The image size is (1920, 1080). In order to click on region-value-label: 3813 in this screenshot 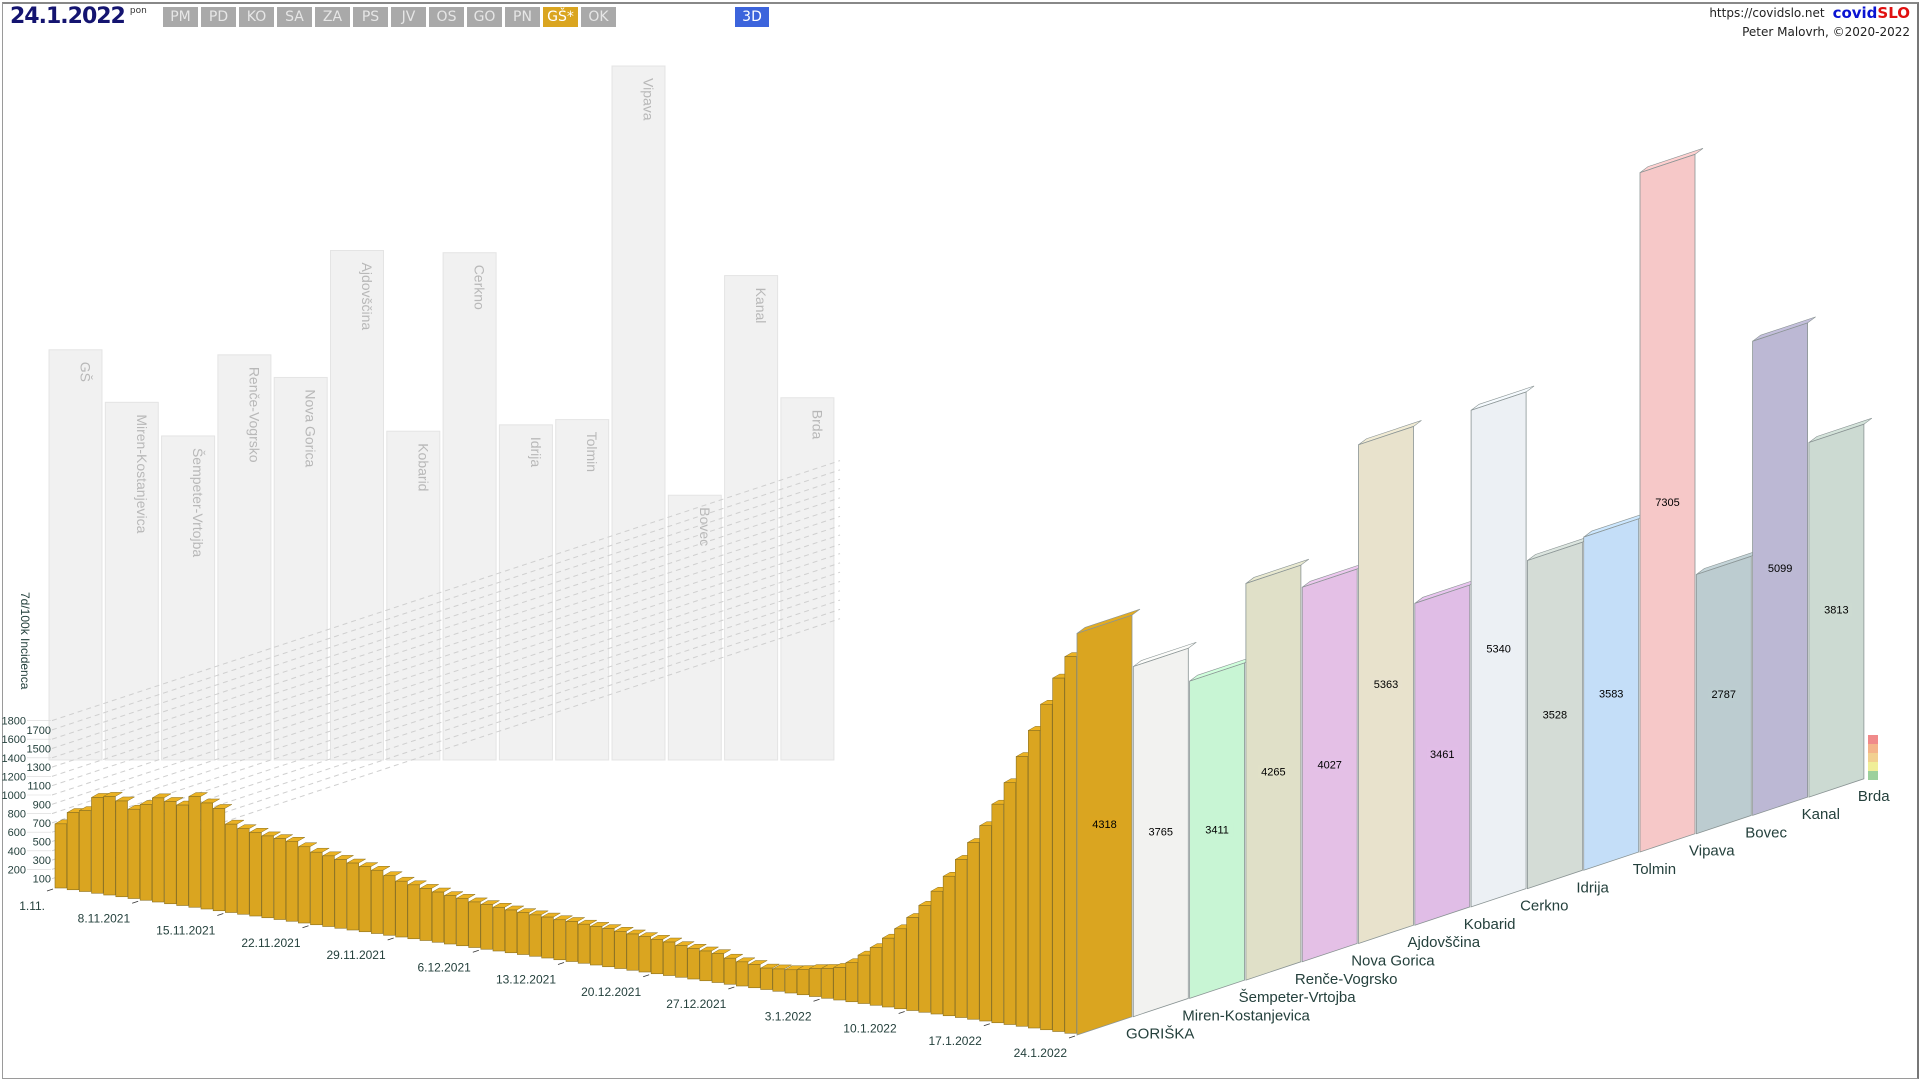, I will do `click(1836, 611)`.